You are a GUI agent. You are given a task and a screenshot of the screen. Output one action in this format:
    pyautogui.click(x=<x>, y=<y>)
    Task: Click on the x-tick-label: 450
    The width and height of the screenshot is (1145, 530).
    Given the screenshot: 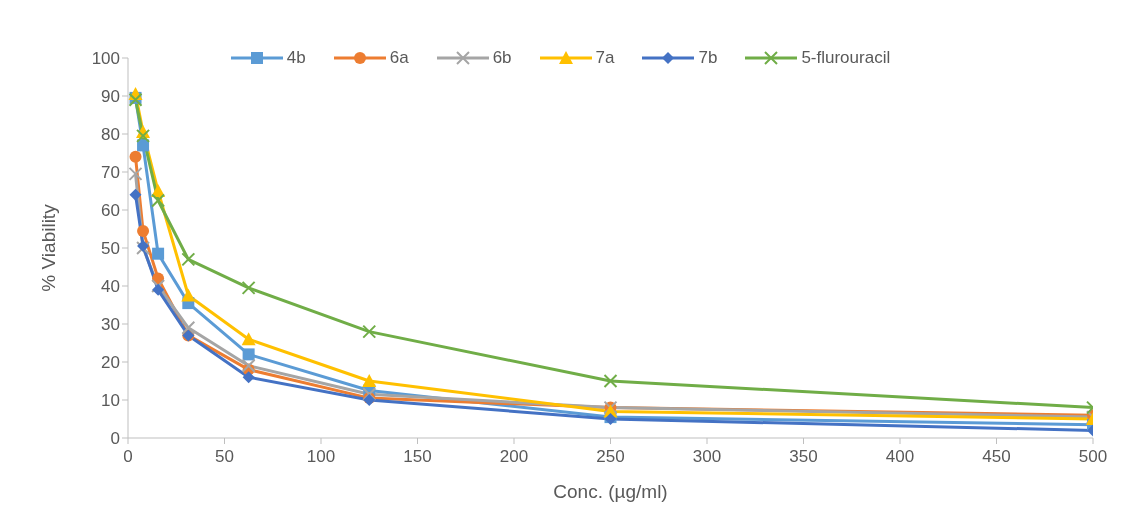 What is the action you would take?
    pyautogui.click(x=996, y=457)
    